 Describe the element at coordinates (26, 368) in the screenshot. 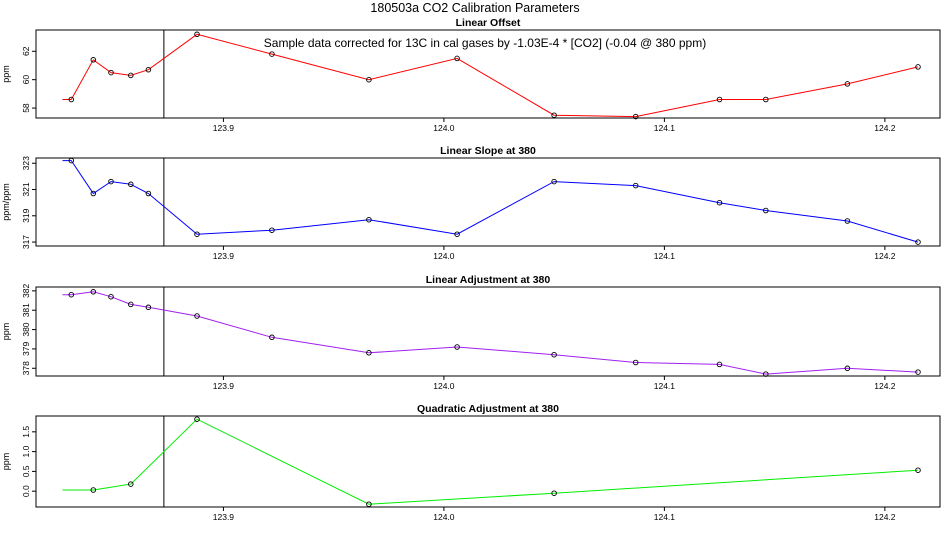

I see `y-tick-label: 378` at that location.